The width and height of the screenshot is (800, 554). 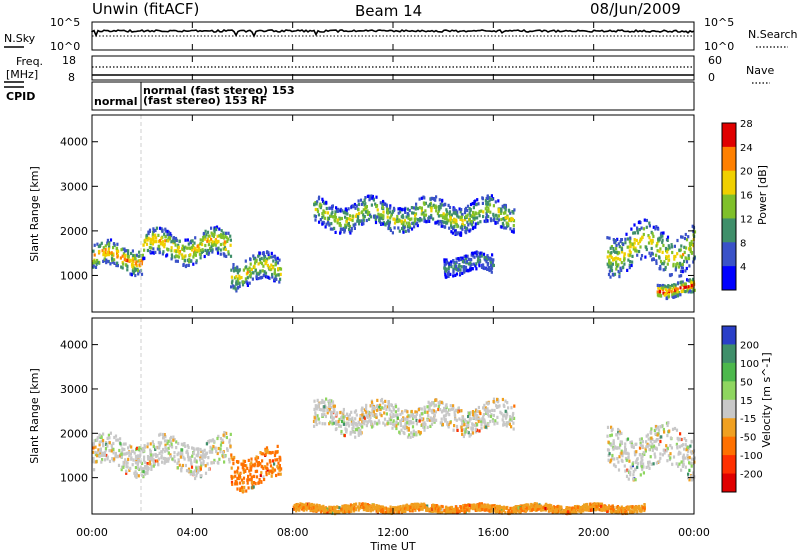 What do you see at coordinates (729, 278) in the screenshot?
I see `colorbar-swatch` at bounding box center [729, 278].